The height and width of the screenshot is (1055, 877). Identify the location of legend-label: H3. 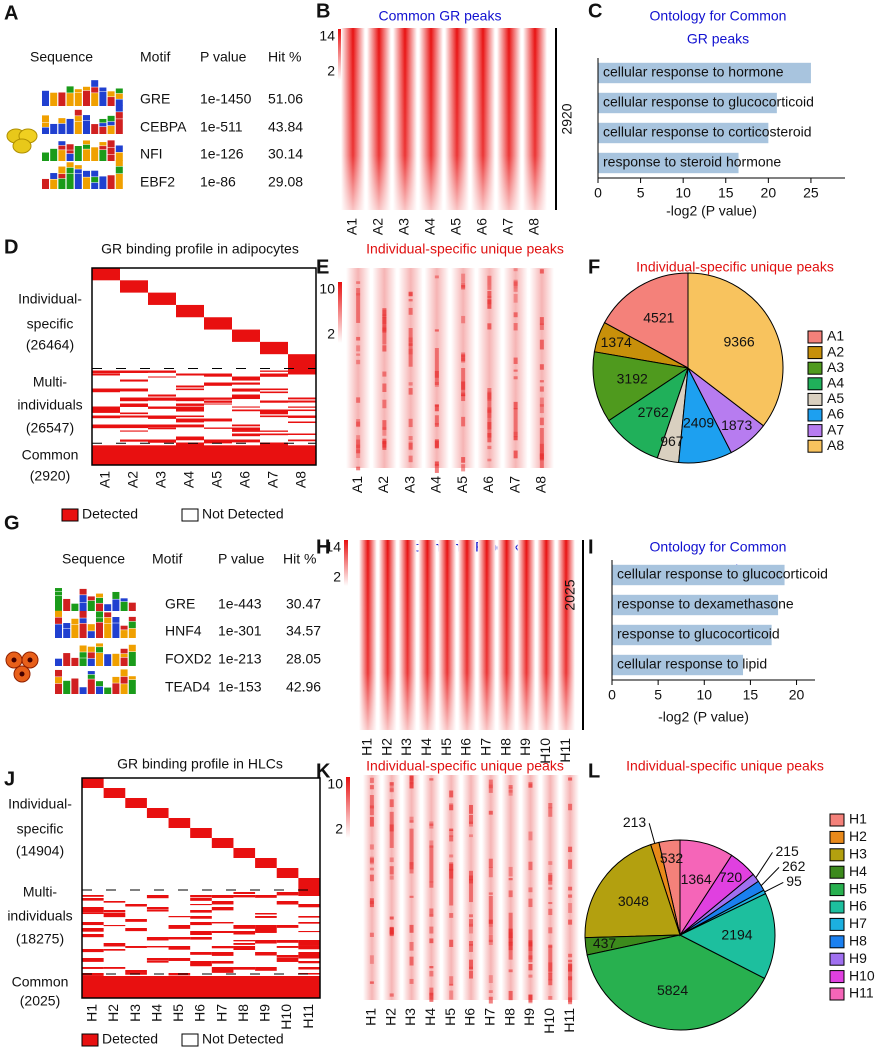
(858, 854).